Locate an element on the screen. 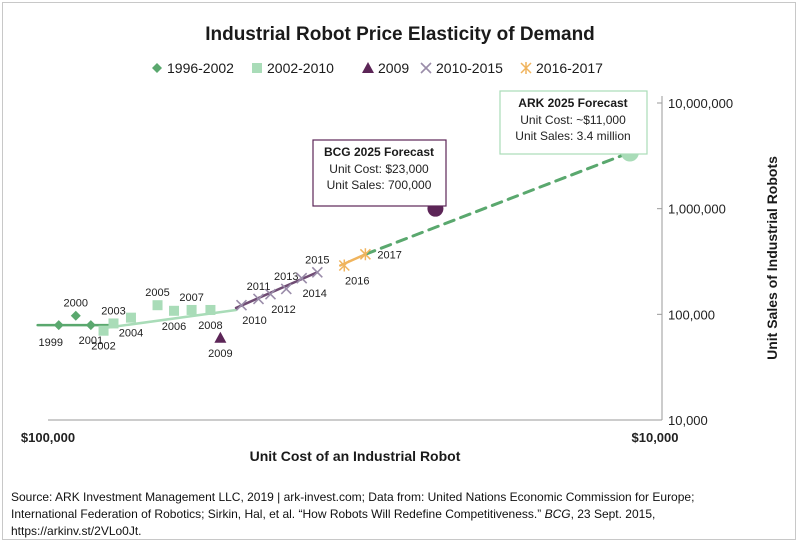 This screenshot has height=544, width=800. point-label: 1999 is located at coordinates (51, 343).